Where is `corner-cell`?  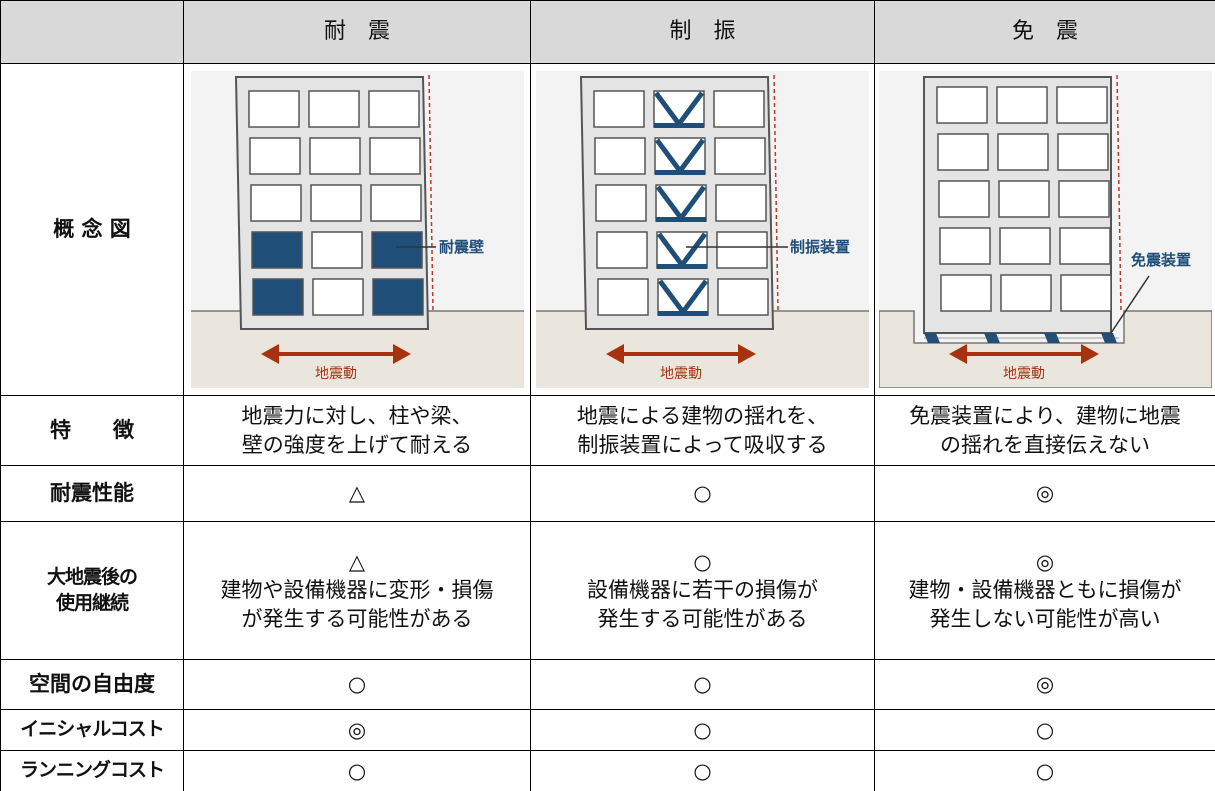
corner-cell is located at coordinates (92, 32).